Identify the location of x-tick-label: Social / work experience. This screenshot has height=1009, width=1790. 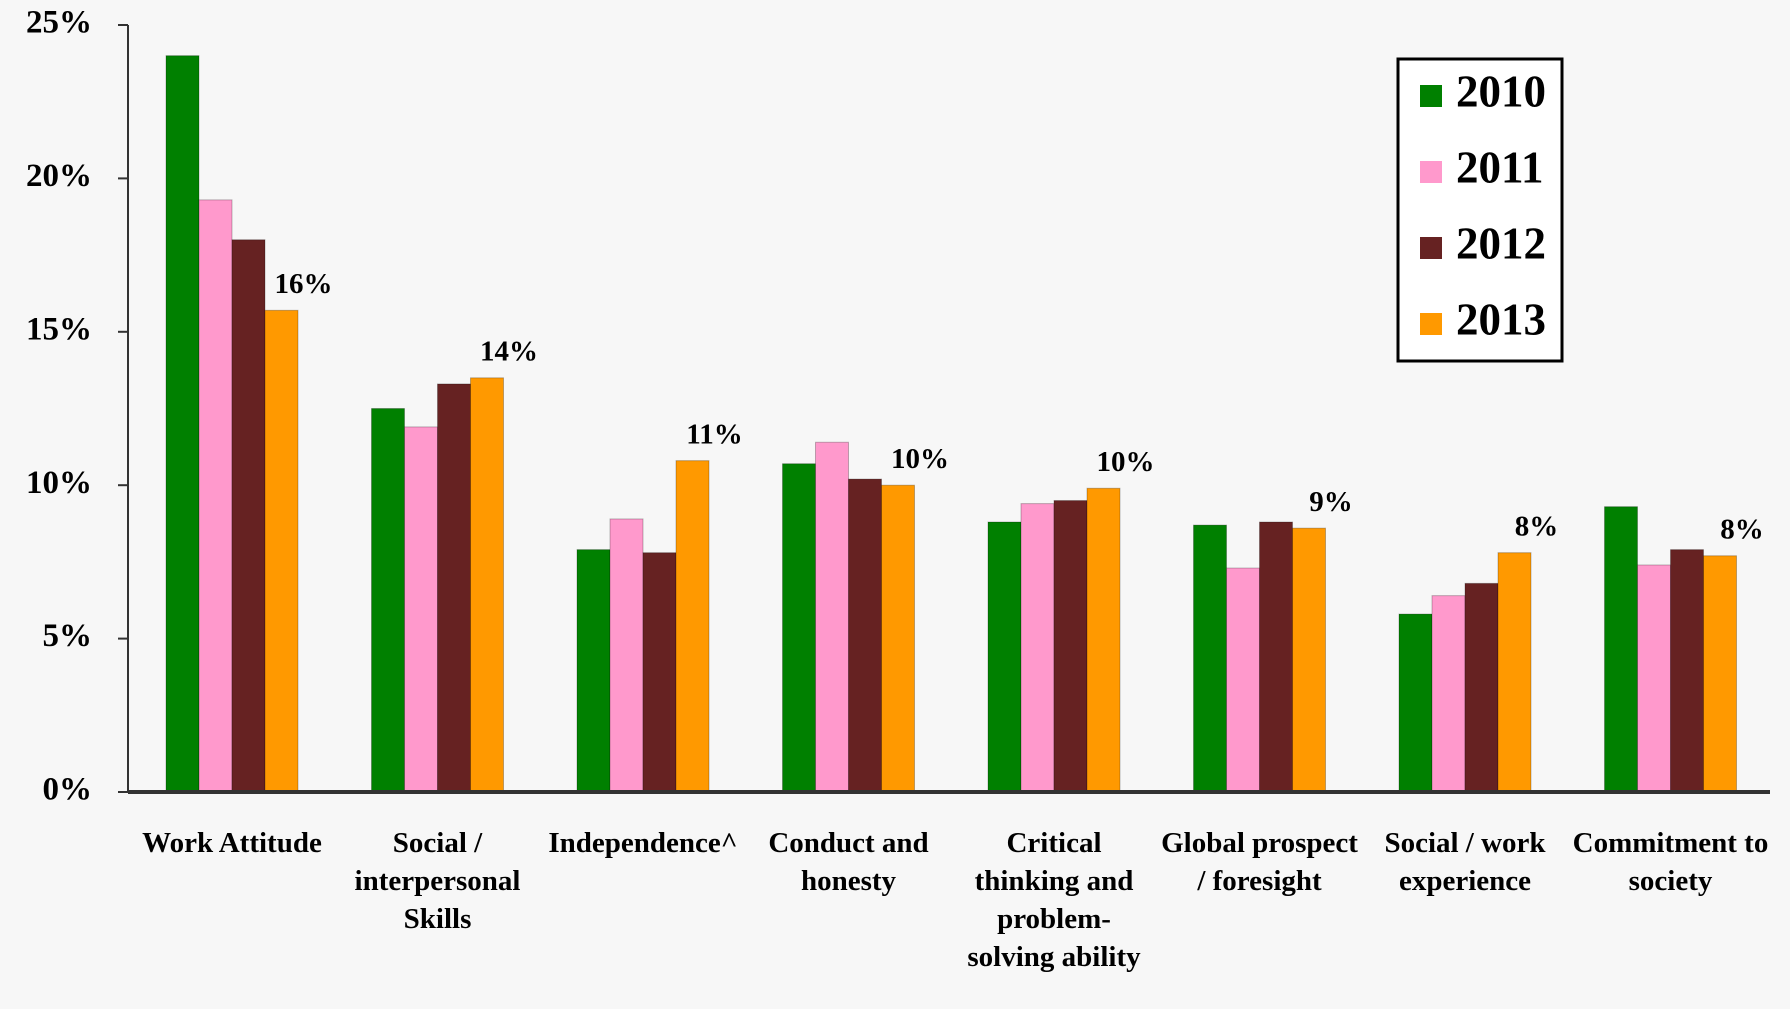
(1465, 862).